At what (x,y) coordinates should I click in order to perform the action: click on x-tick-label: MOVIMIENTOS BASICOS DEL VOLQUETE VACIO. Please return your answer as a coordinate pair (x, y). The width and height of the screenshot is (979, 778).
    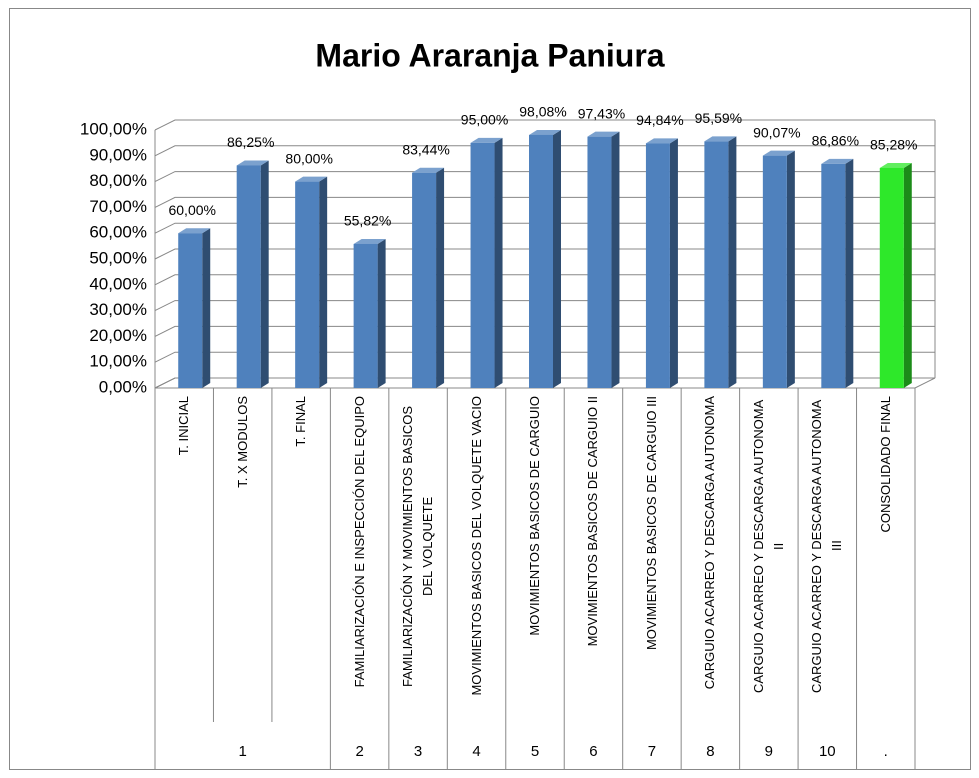
    Looking at the image, I should click on (476, 546).